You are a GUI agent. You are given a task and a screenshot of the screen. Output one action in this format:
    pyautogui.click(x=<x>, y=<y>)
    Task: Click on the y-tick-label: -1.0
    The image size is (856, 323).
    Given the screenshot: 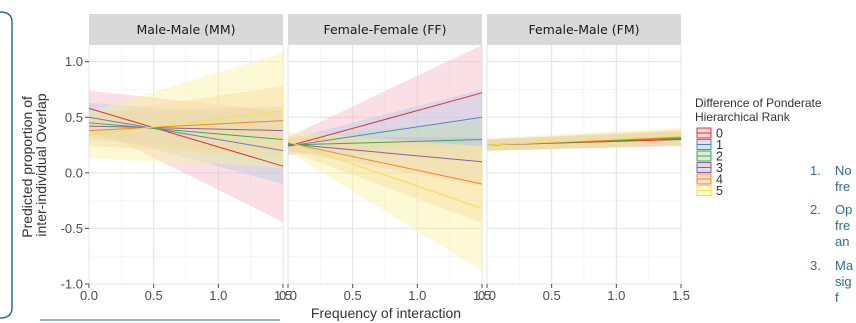 What is the action you would take?
    pyautogui.click(x=72, y=284)
    